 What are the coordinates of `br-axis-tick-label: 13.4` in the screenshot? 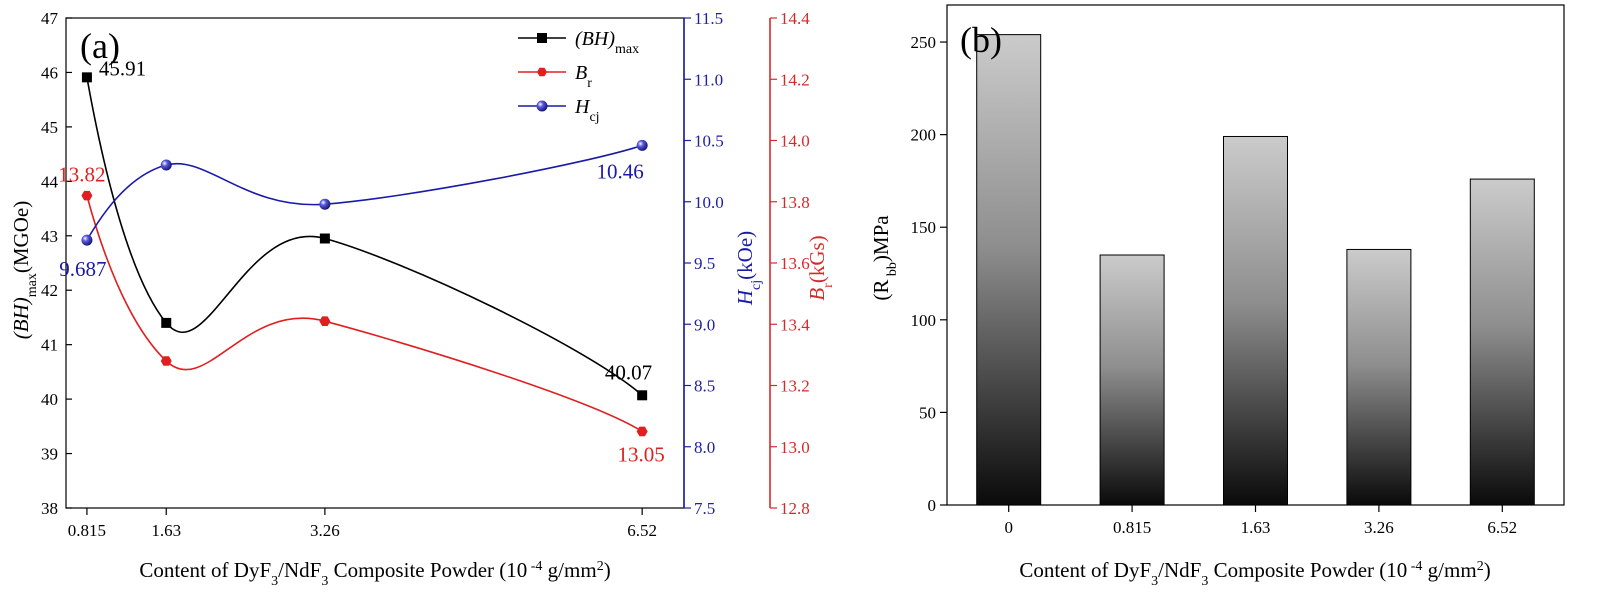 It's located at (795, 324).